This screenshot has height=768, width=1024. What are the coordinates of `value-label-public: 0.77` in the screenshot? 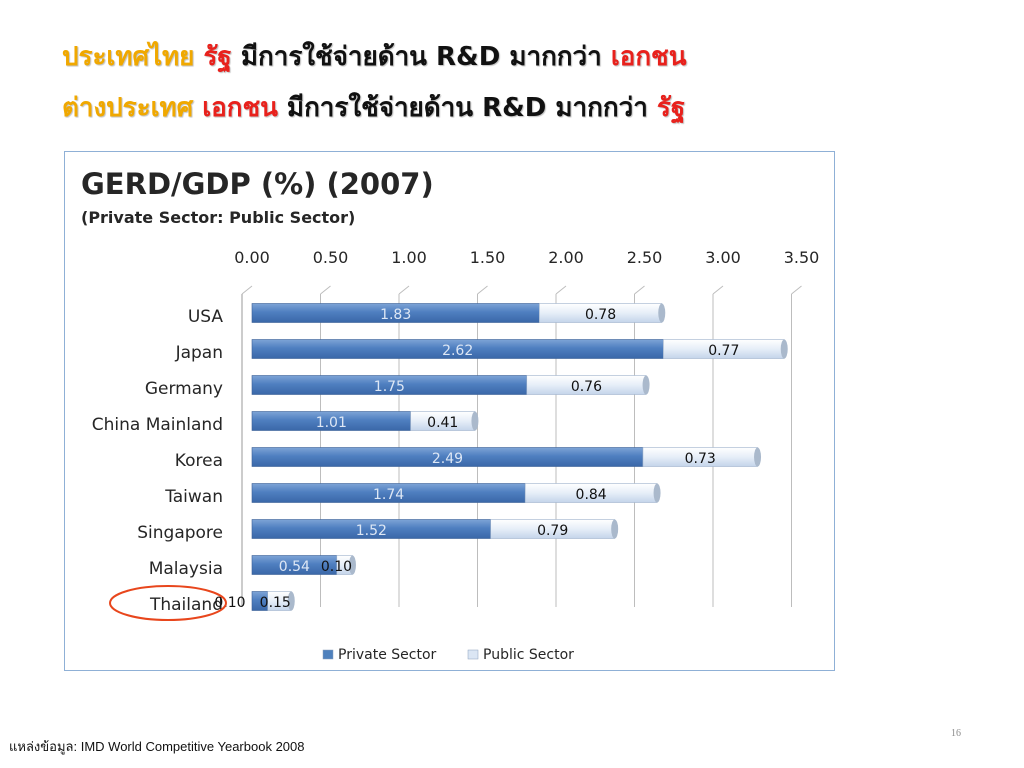 It's located at (723, 351).